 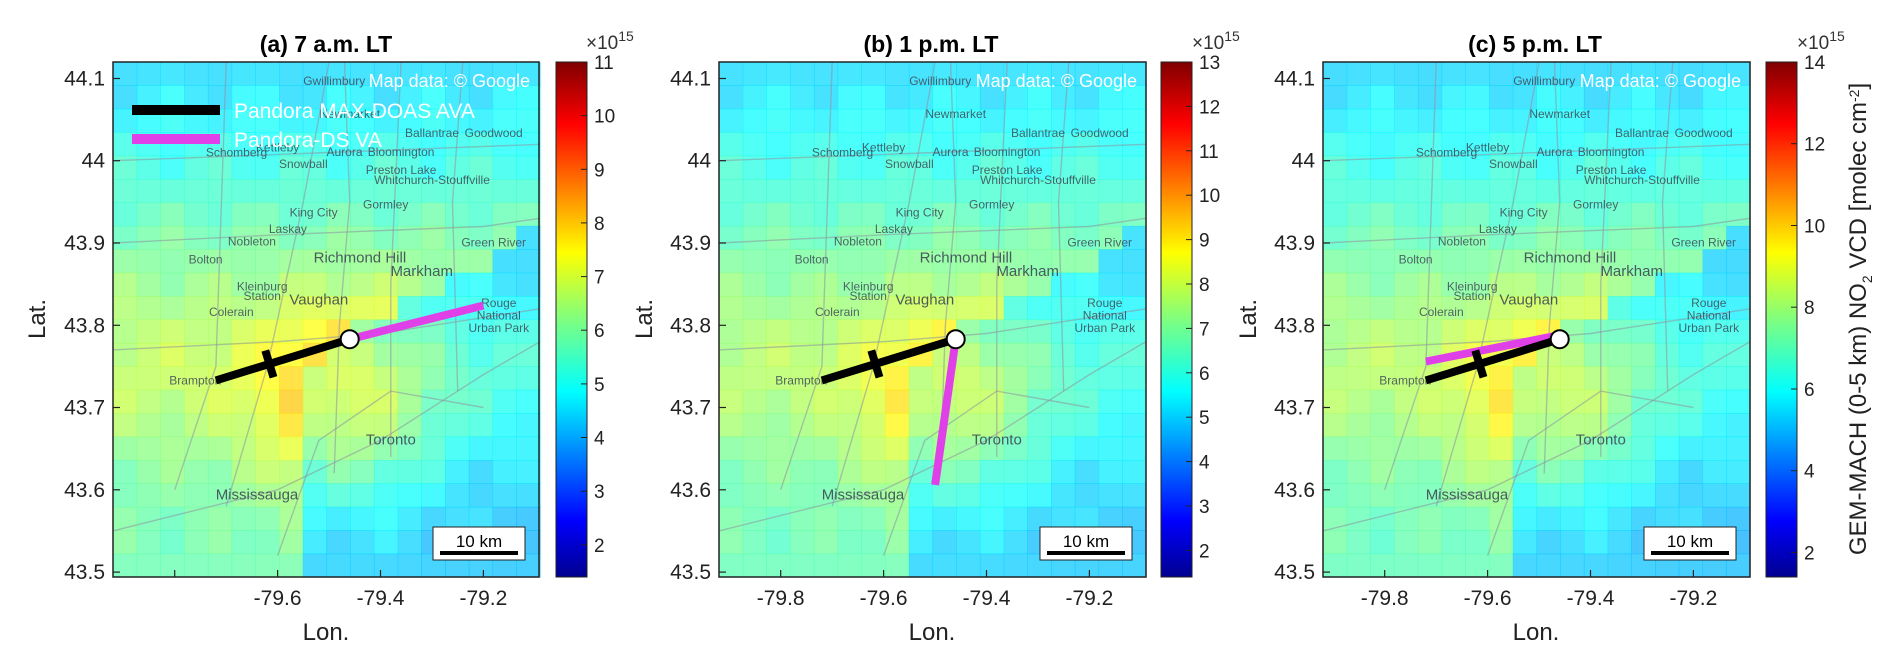 I want to click on map-place-label: Goodwood, so click(x=494, y=133).